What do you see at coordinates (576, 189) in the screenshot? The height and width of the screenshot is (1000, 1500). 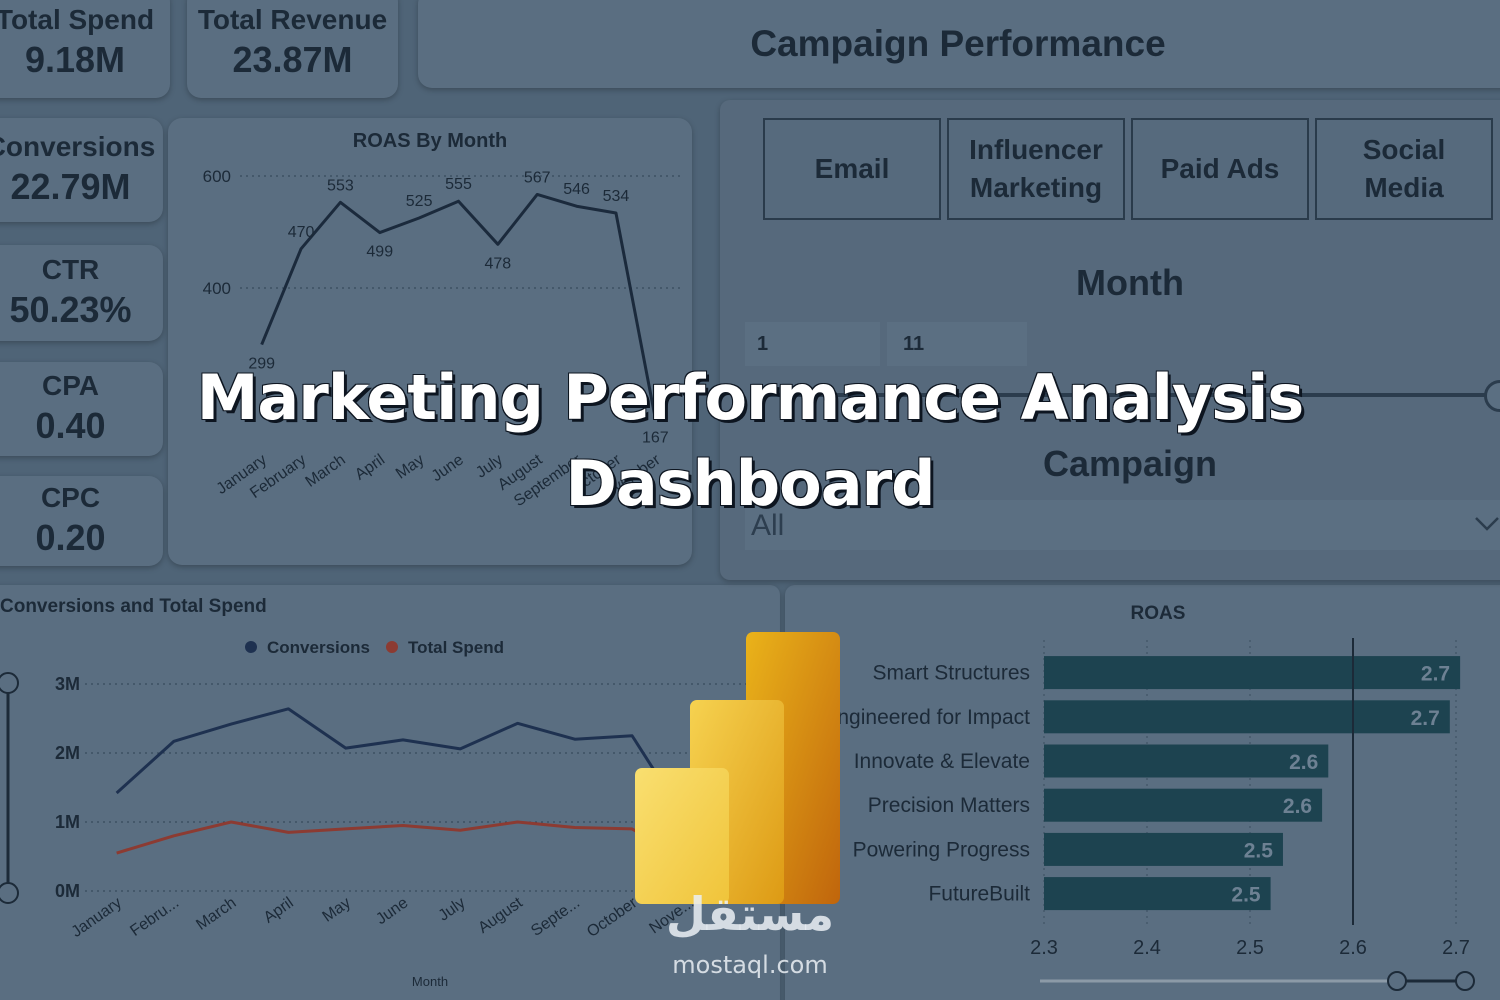 I see `data-label: 546` at bounding box center [576, 189].